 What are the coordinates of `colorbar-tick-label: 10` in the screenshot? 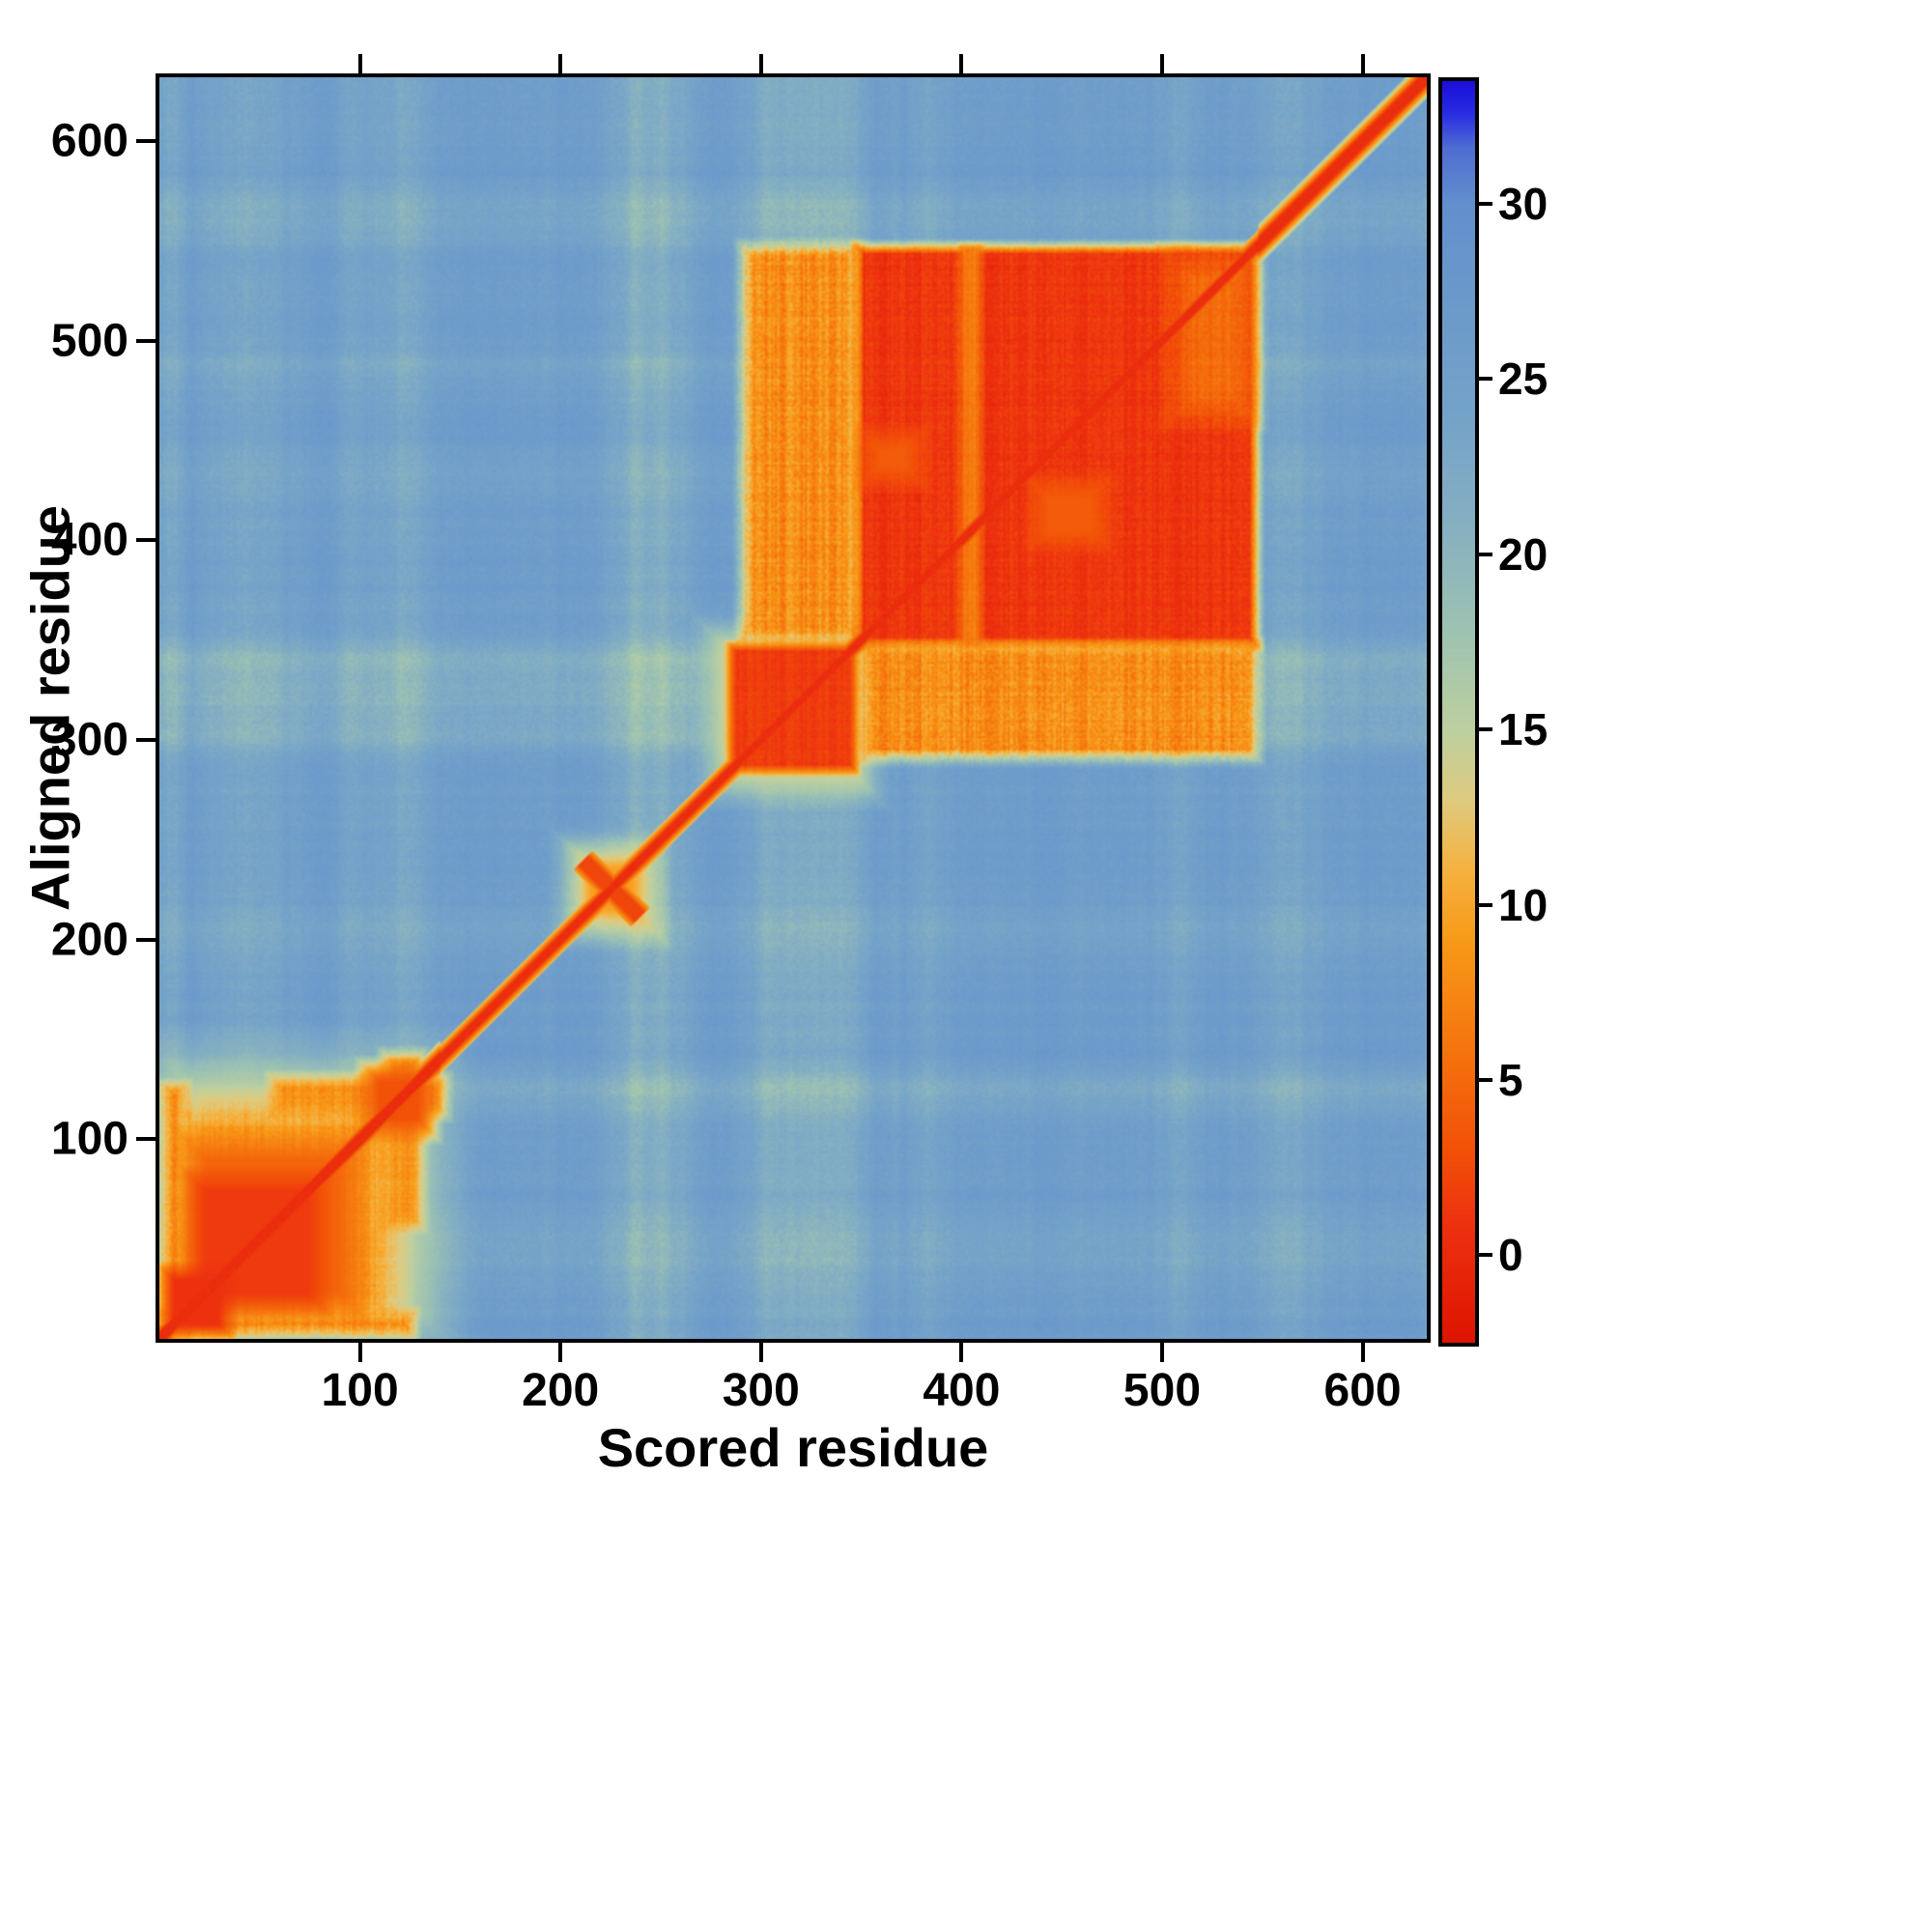 It's located at (1523, 904).